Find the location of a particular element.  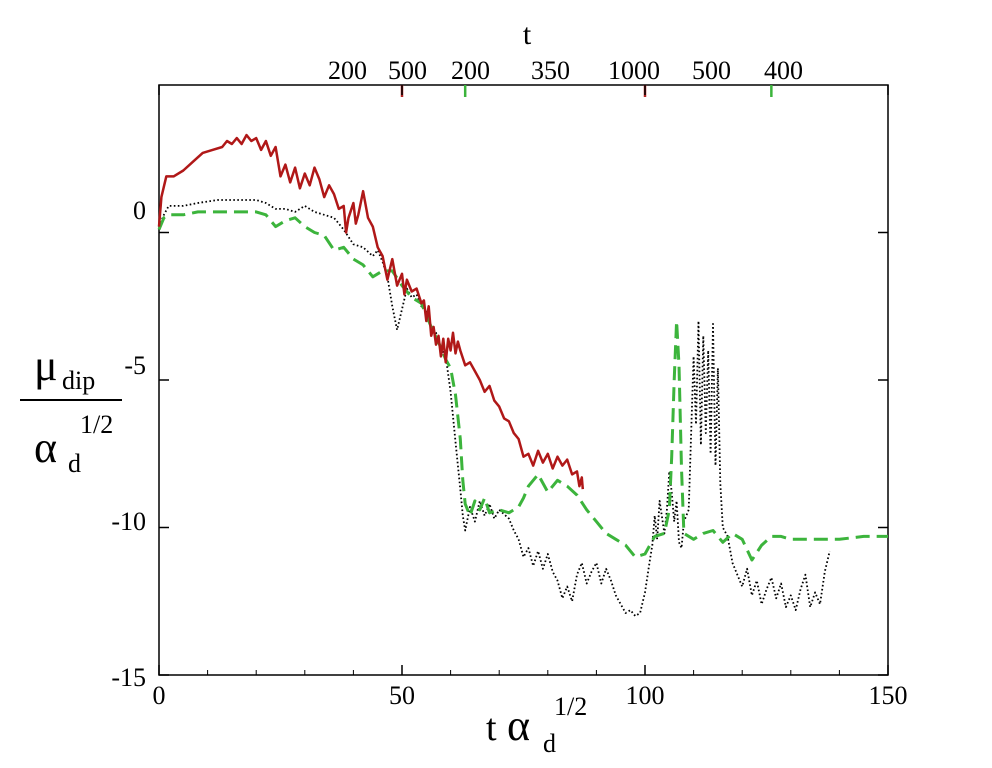

x-axis-label: t α d 1/2 is located at coordinates (536, 725).